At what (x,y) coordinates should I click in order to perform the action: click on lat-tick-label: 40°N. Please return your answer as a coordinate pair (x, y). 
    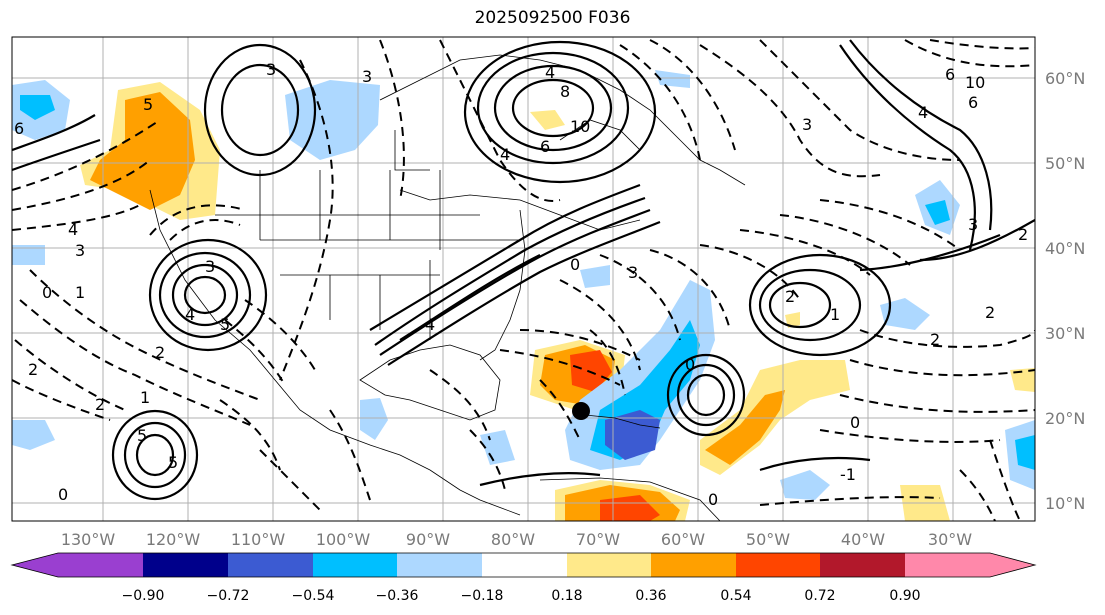
    Looking at the image, I should click on (1065, 248).